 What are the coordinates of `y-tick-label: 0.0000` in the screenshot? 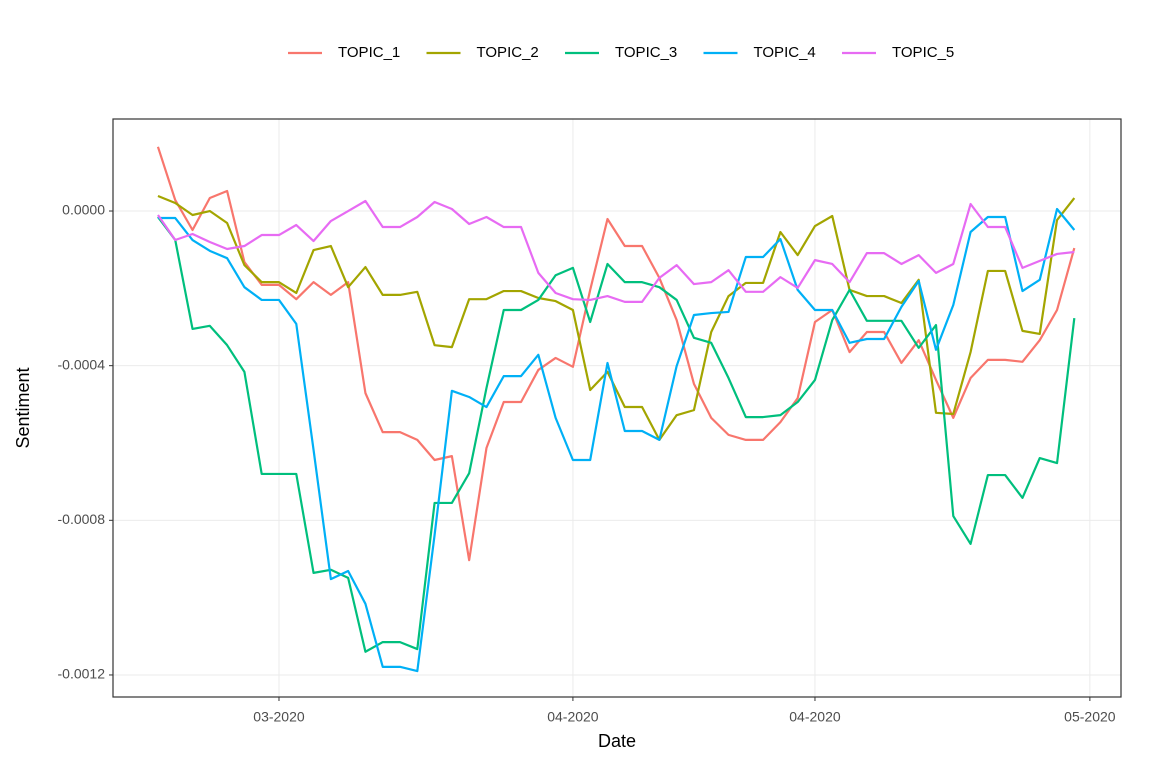 It's located at (83, 210).